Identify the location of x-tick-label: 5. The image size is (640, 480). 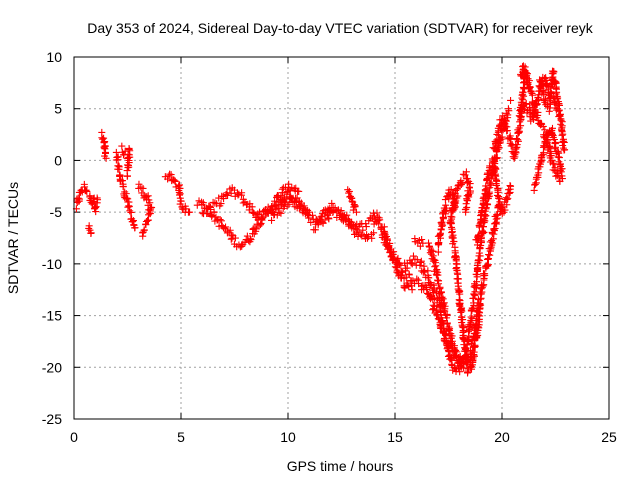
(181, 437).